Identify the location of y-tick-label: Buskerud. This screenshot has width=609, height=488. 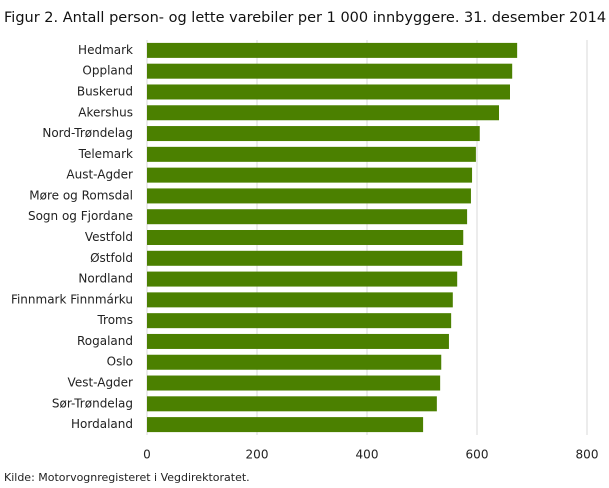
(105, 91).